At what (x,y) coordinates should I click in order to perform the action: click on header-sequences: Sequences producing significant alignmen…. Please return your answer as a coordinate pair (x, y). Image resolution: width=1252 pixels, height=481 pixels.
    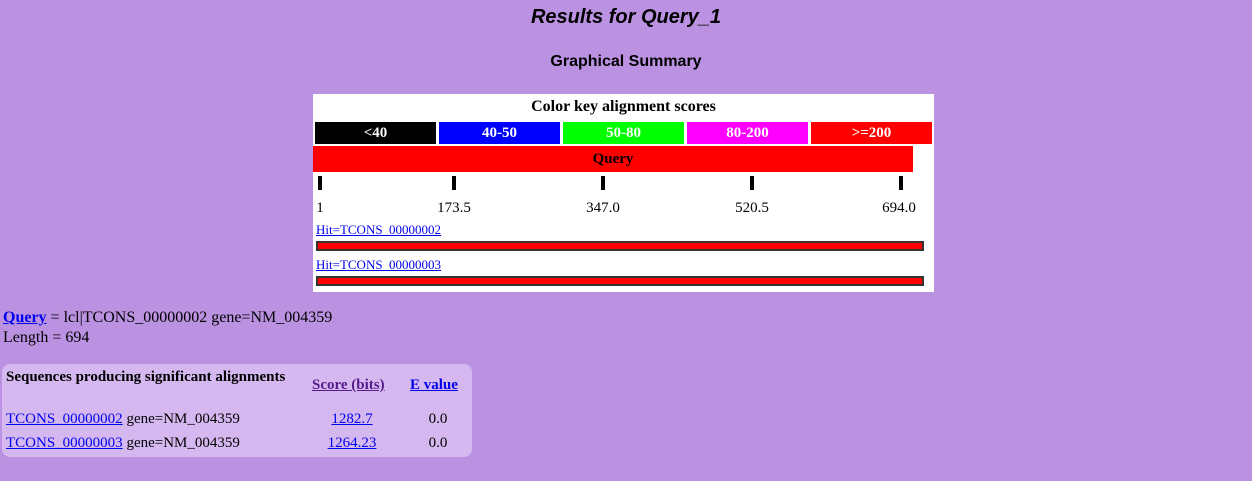
    Looking at the image, I should click on (146, 377).